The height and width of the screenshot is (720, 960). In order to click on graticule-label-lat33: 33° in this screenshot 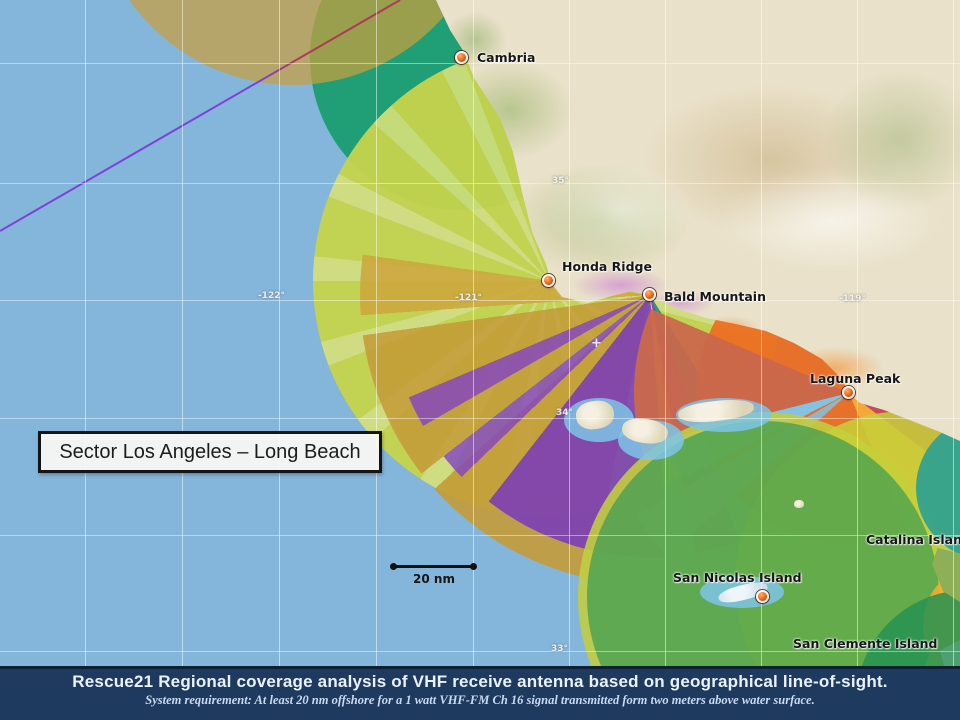, I will do `click(560, 649)`.